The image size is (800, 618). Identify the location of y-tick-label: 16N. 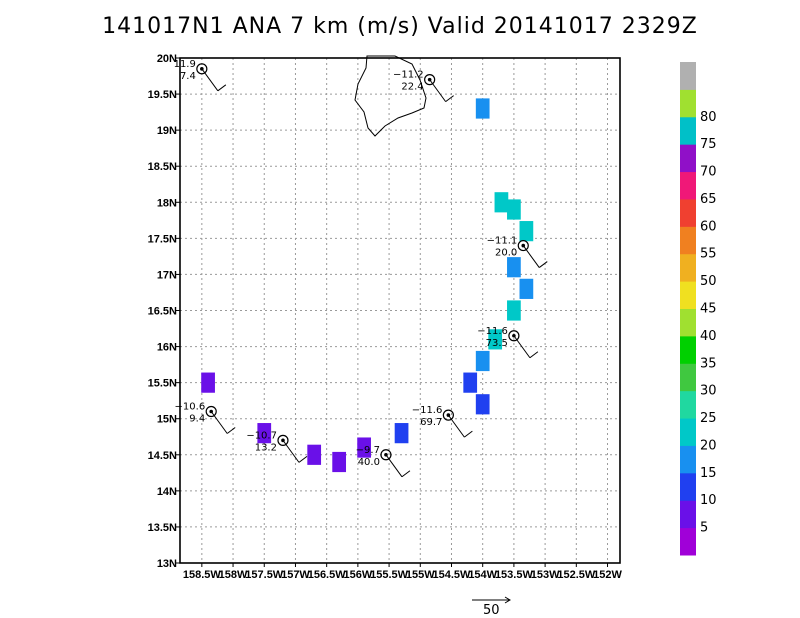
(167, 348).